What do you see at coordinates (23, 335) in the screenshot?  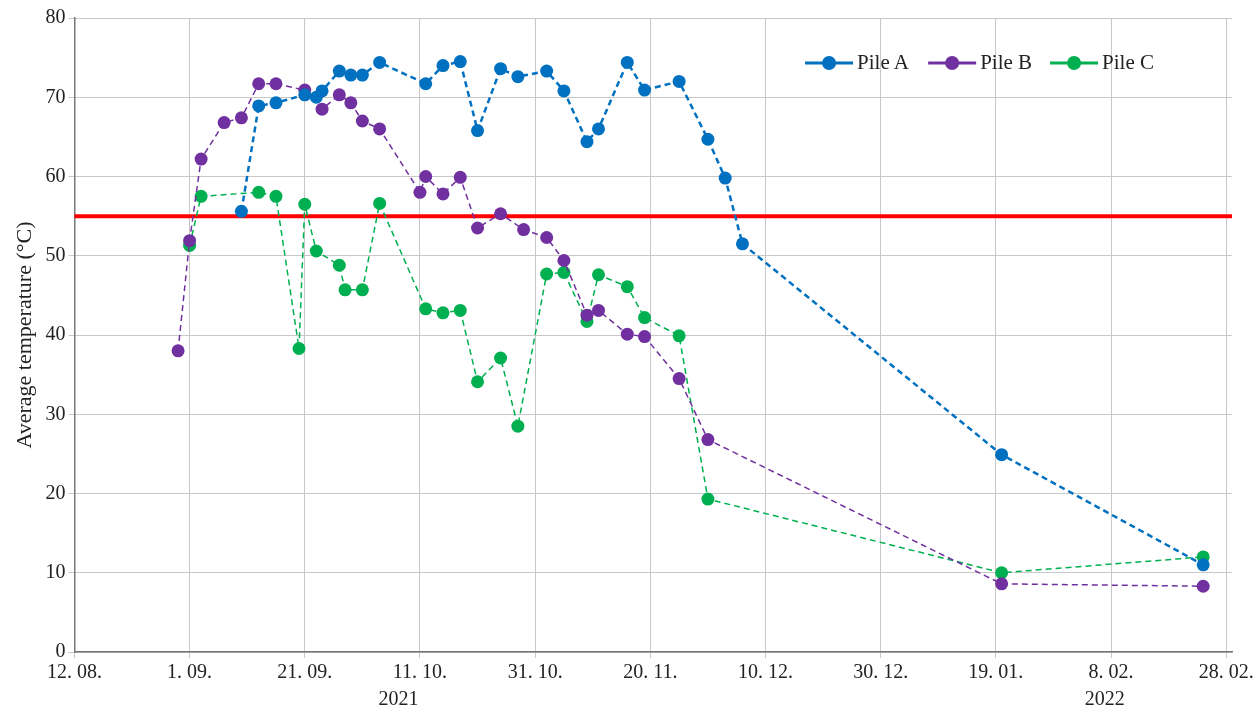 I see `y-axis-title: Average temperature (°C)` at bounding box center [23, 335].